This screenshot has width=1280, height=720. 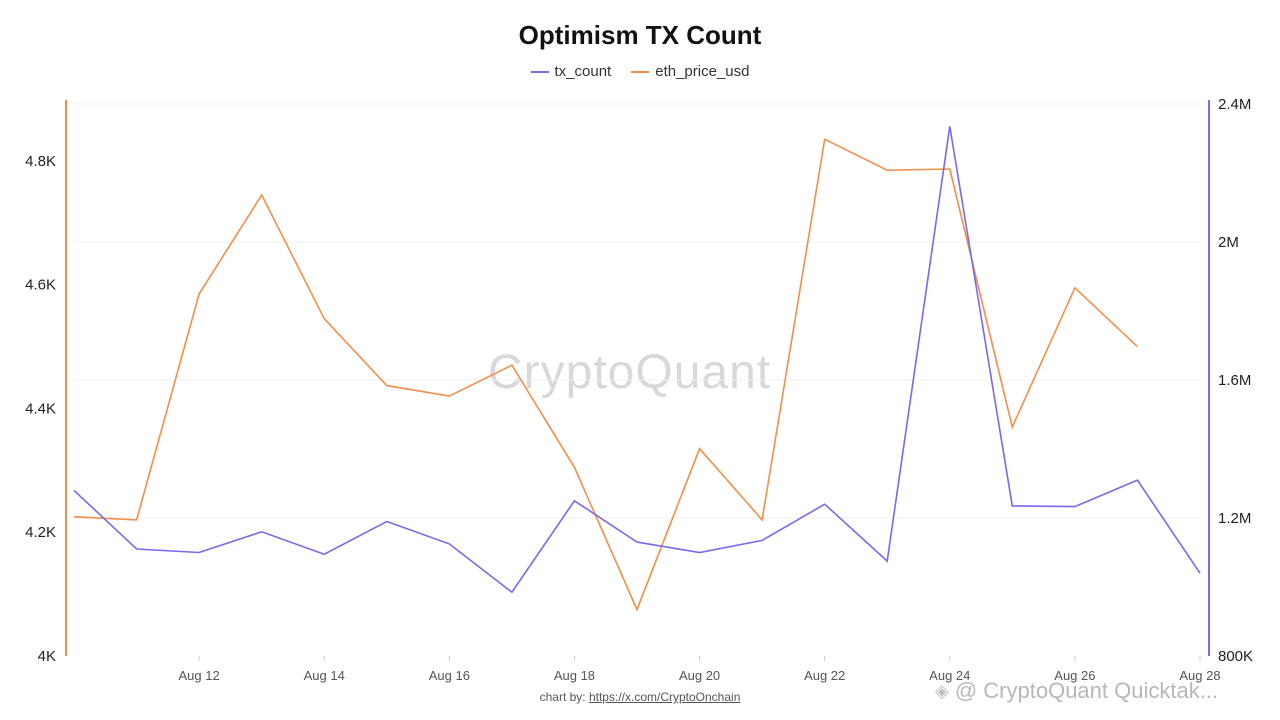 I want to click on legend-label-eth-price: eth_price_usd, so click(x=702, y=71).